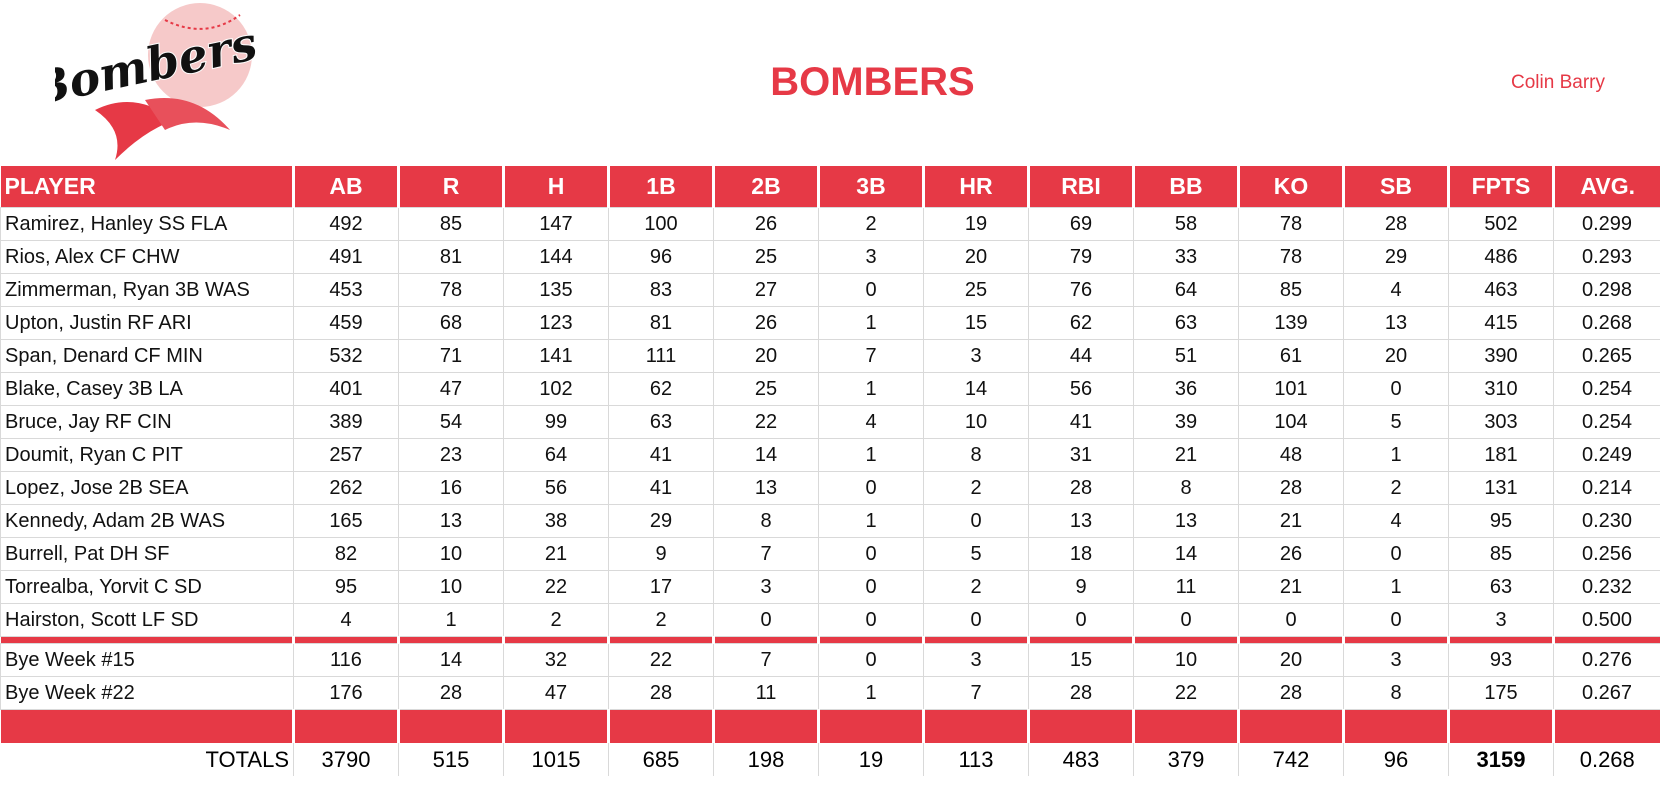 The image size is (1660, 810). Describe the element at coordinates (556, 587) in the screenshot. I see `stat-cell: 22` at that location.